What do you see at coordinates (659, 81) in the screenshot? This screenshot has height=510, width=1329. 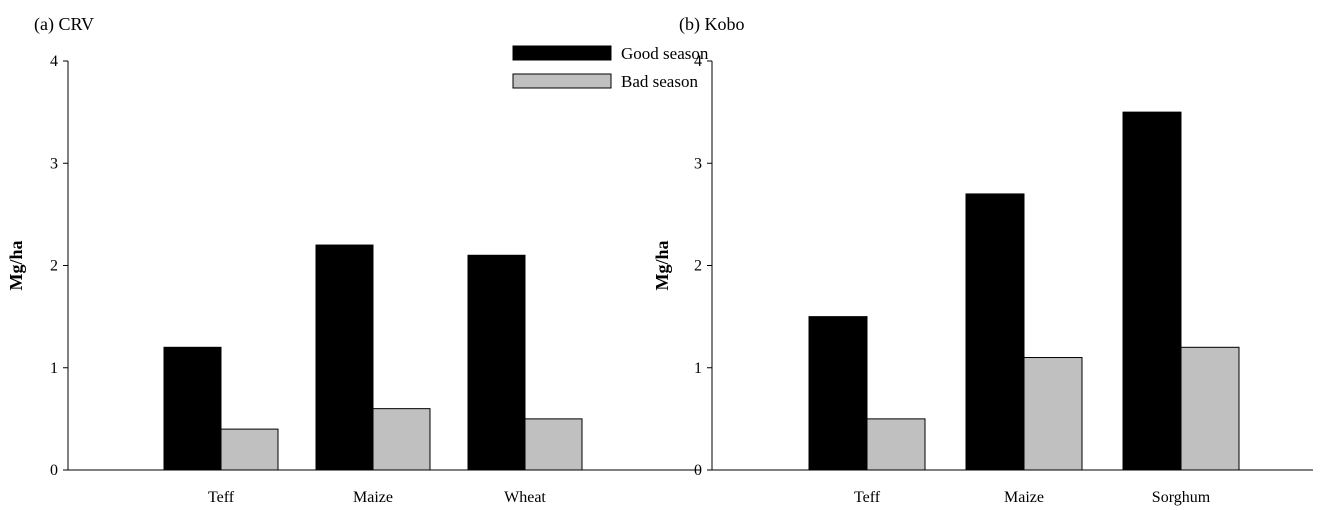 I see `legend-label: Bad season` at bounding box center [659, 81].